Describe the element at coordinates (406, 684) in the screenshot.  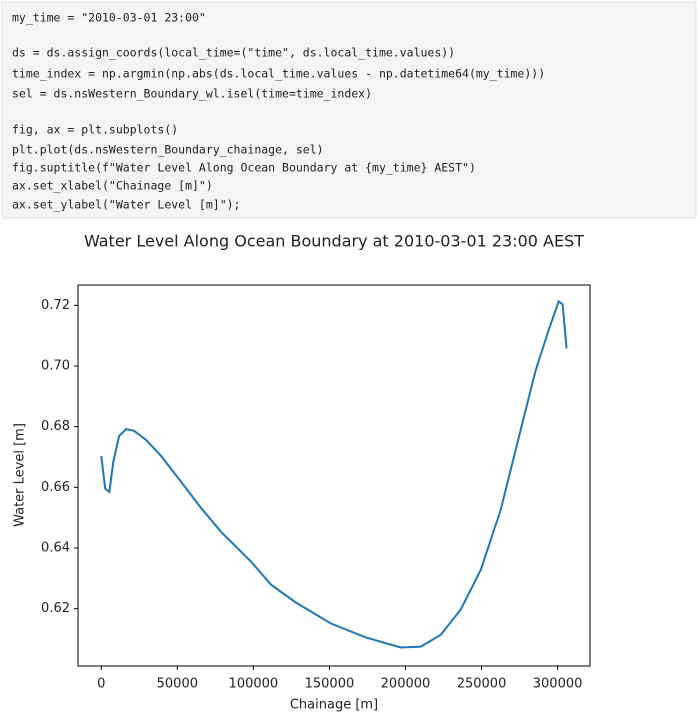
I see `x-tick-label: 200000` at that location.